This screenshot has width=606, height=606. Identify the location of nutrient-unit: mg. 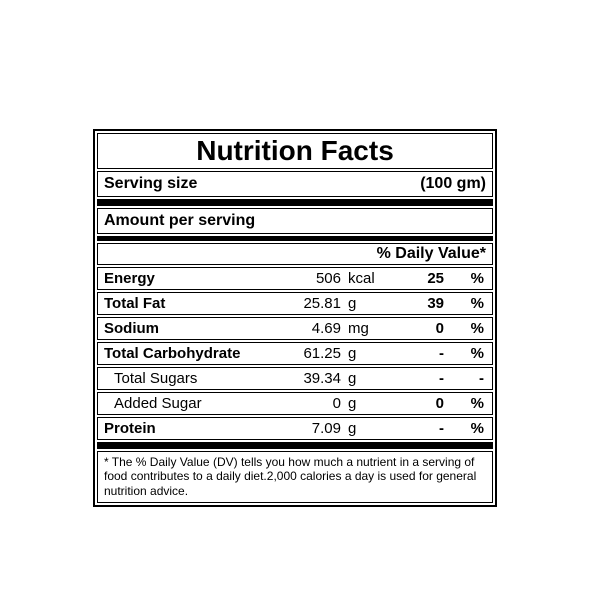
(358, 328).